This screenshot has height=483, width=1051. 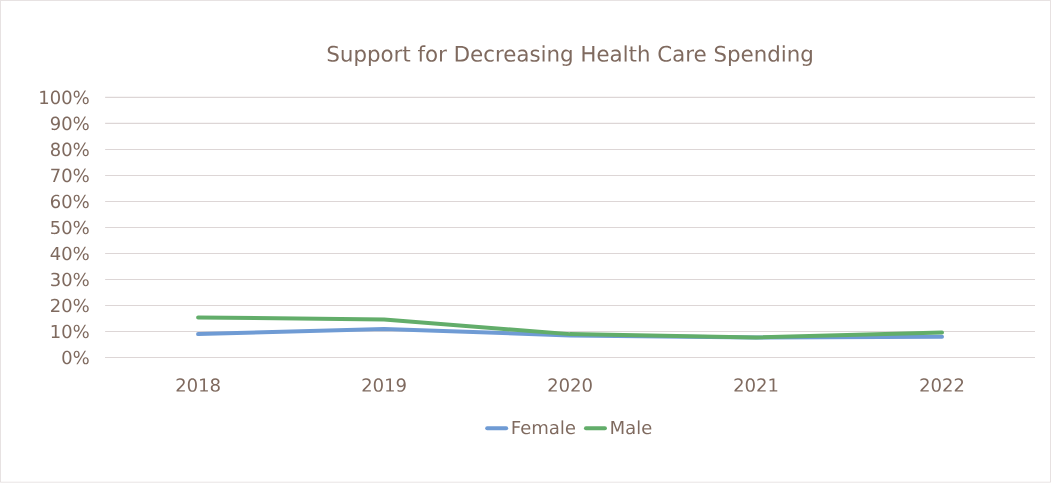 I want to click on line-series, so click(x=570, y=327).